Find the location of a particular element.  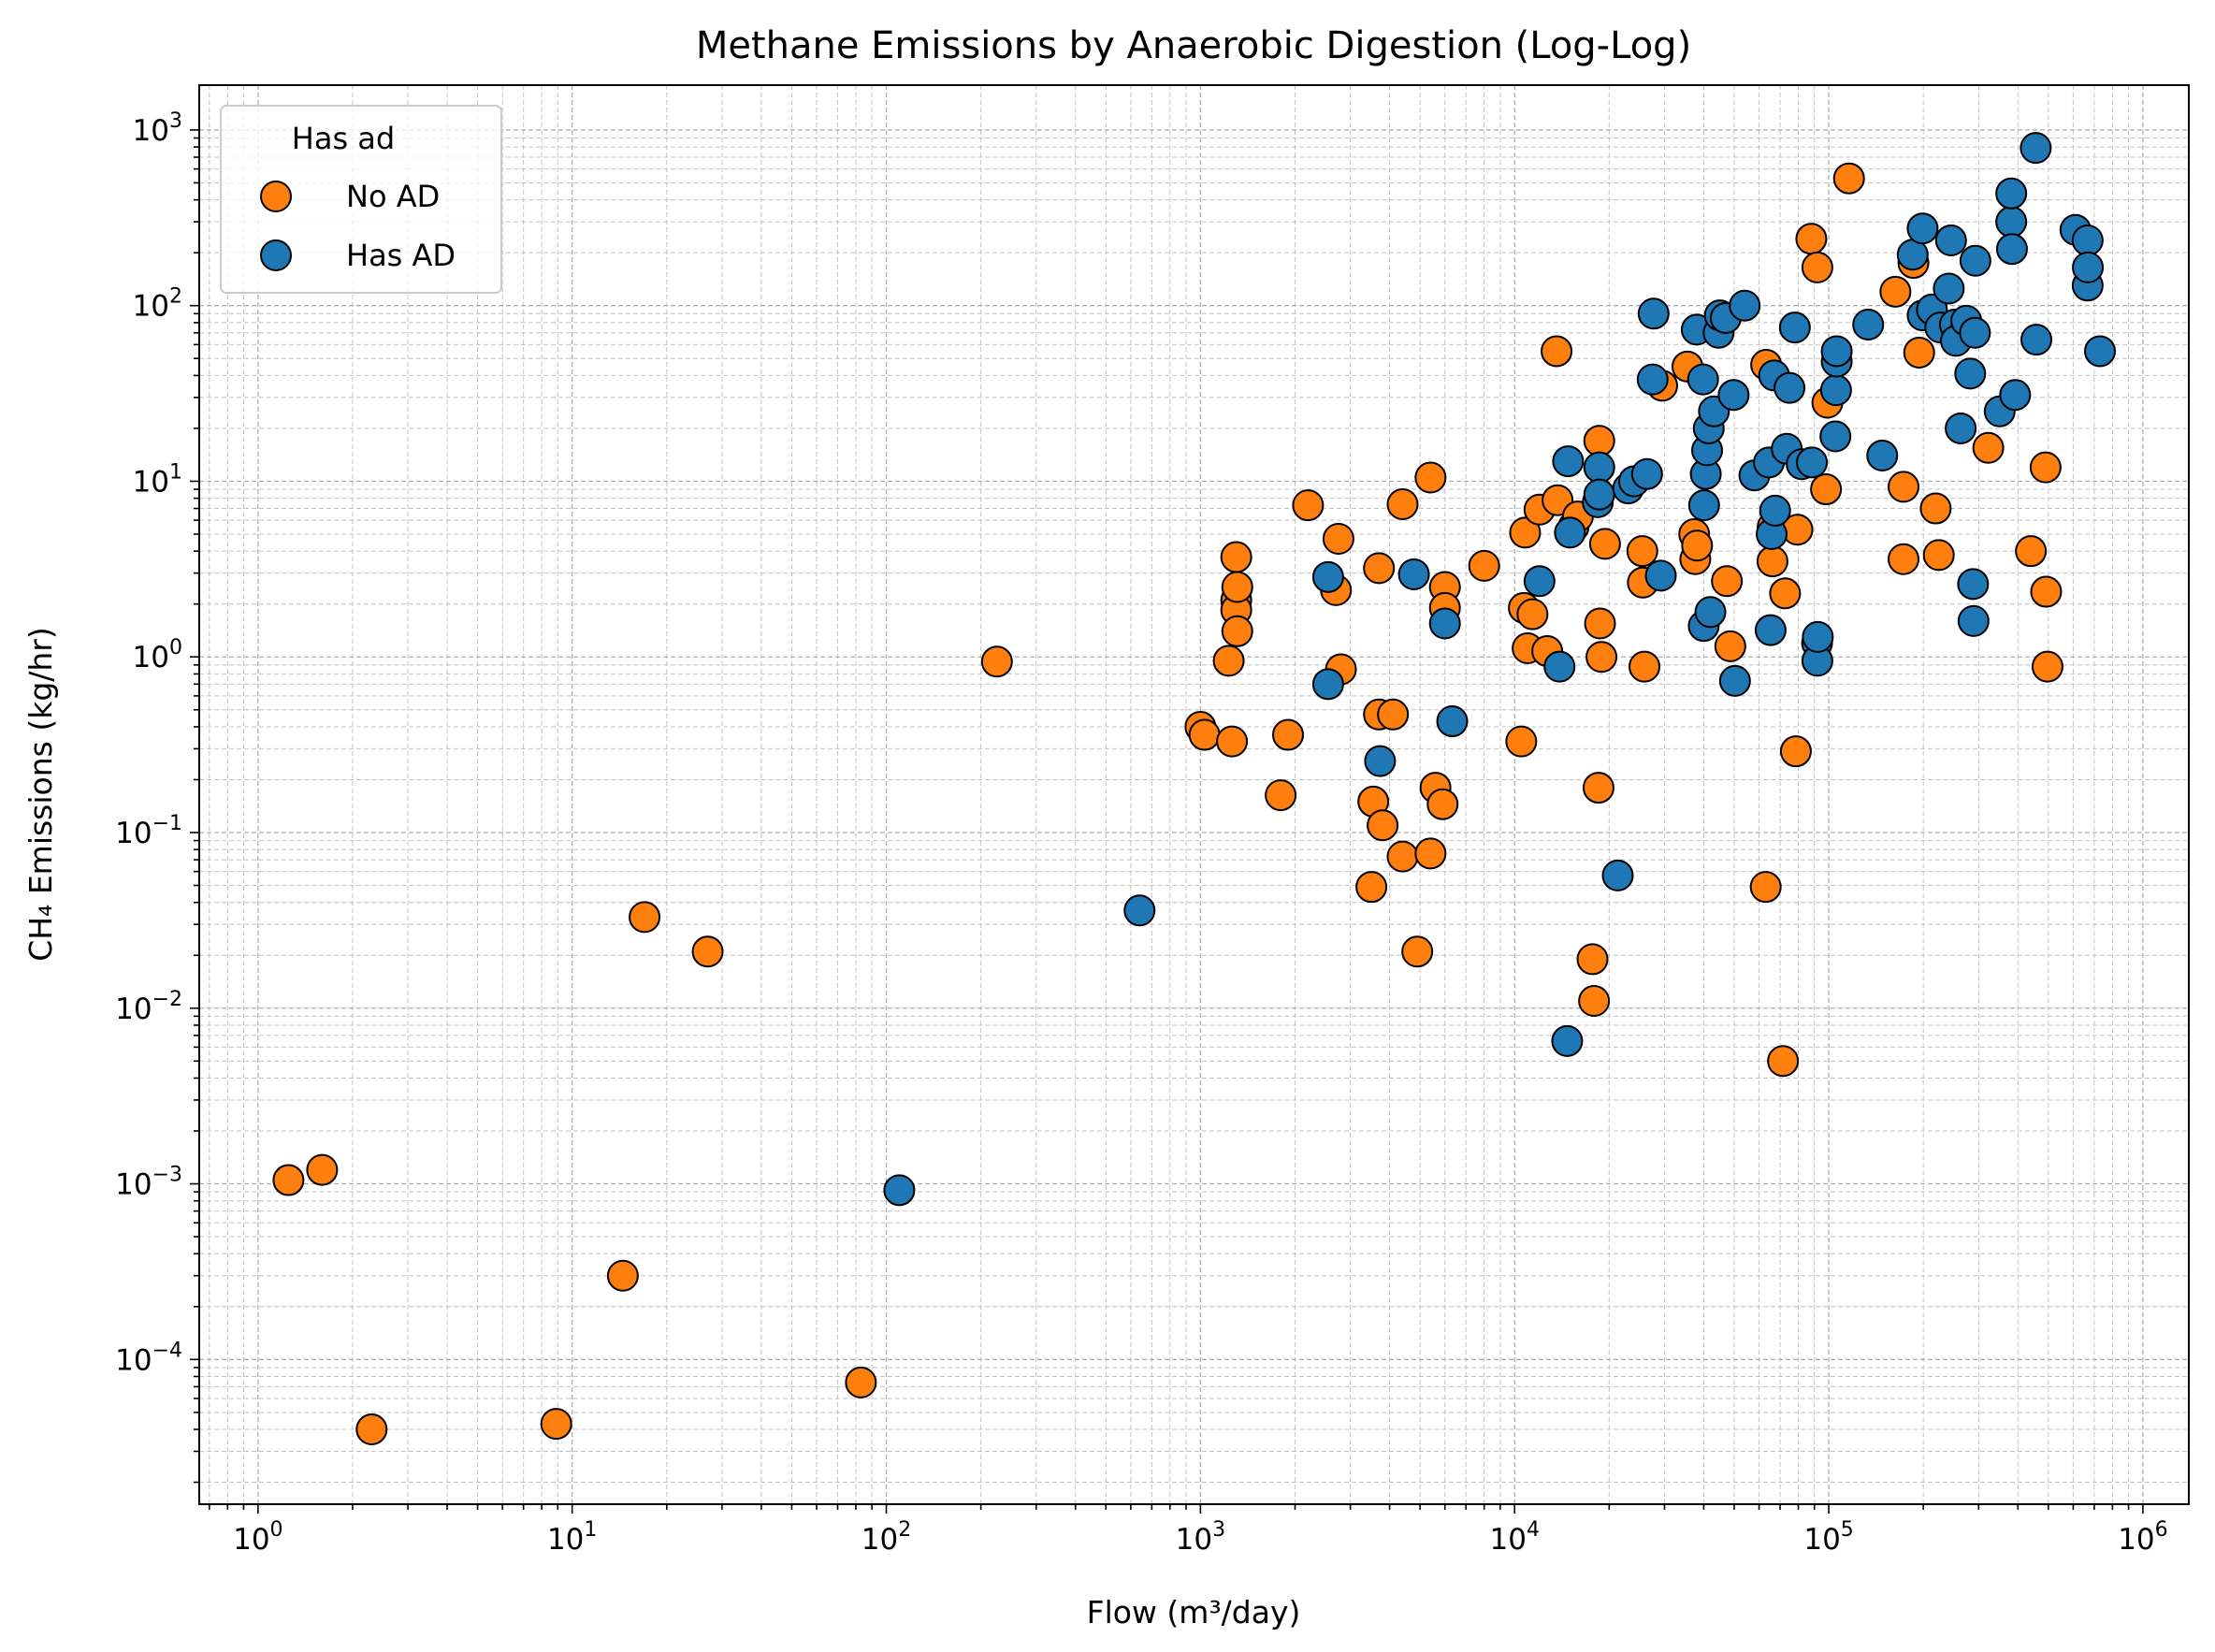

legend-label-has-ad: Has AD is located at coordinates (401, 255).